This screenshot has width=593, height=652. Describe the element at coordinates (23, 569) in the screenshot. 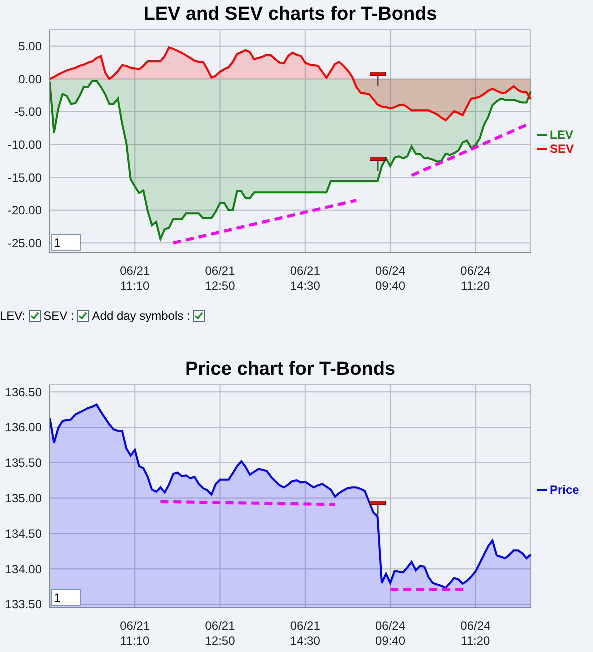

I see `y-tick-label: 134.00` at that location.